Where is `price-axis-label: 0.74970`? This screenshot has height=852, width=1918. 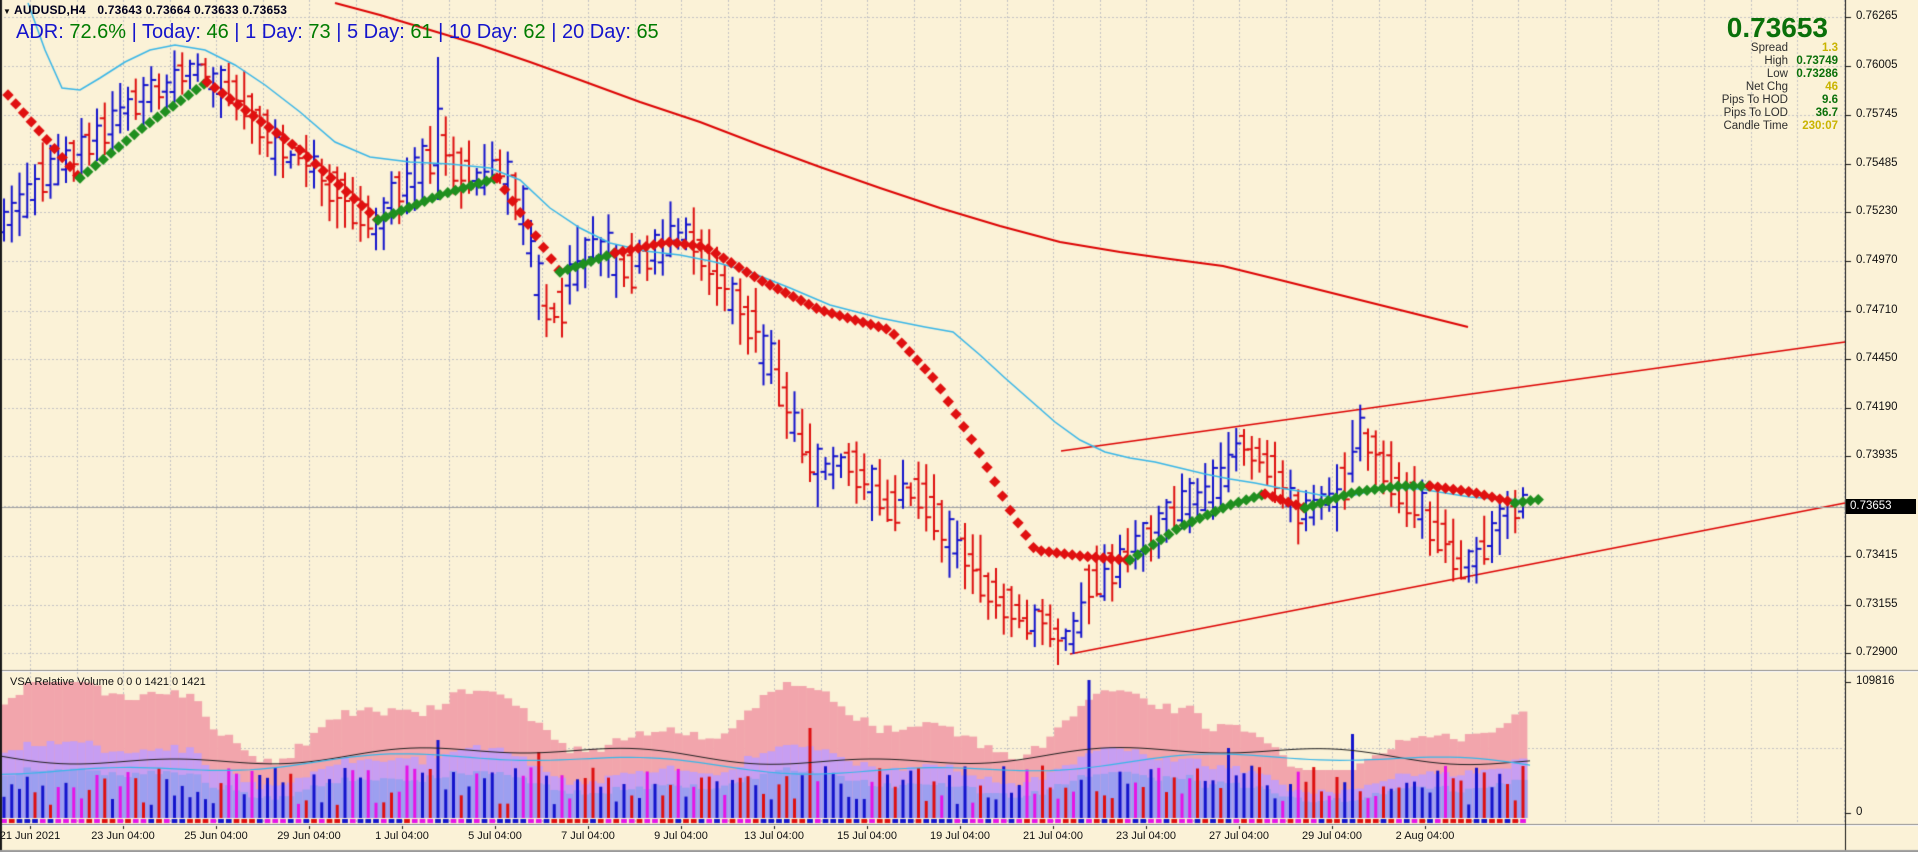 price-axis-label: 0.74970 is located at coordinates (1877, 260).